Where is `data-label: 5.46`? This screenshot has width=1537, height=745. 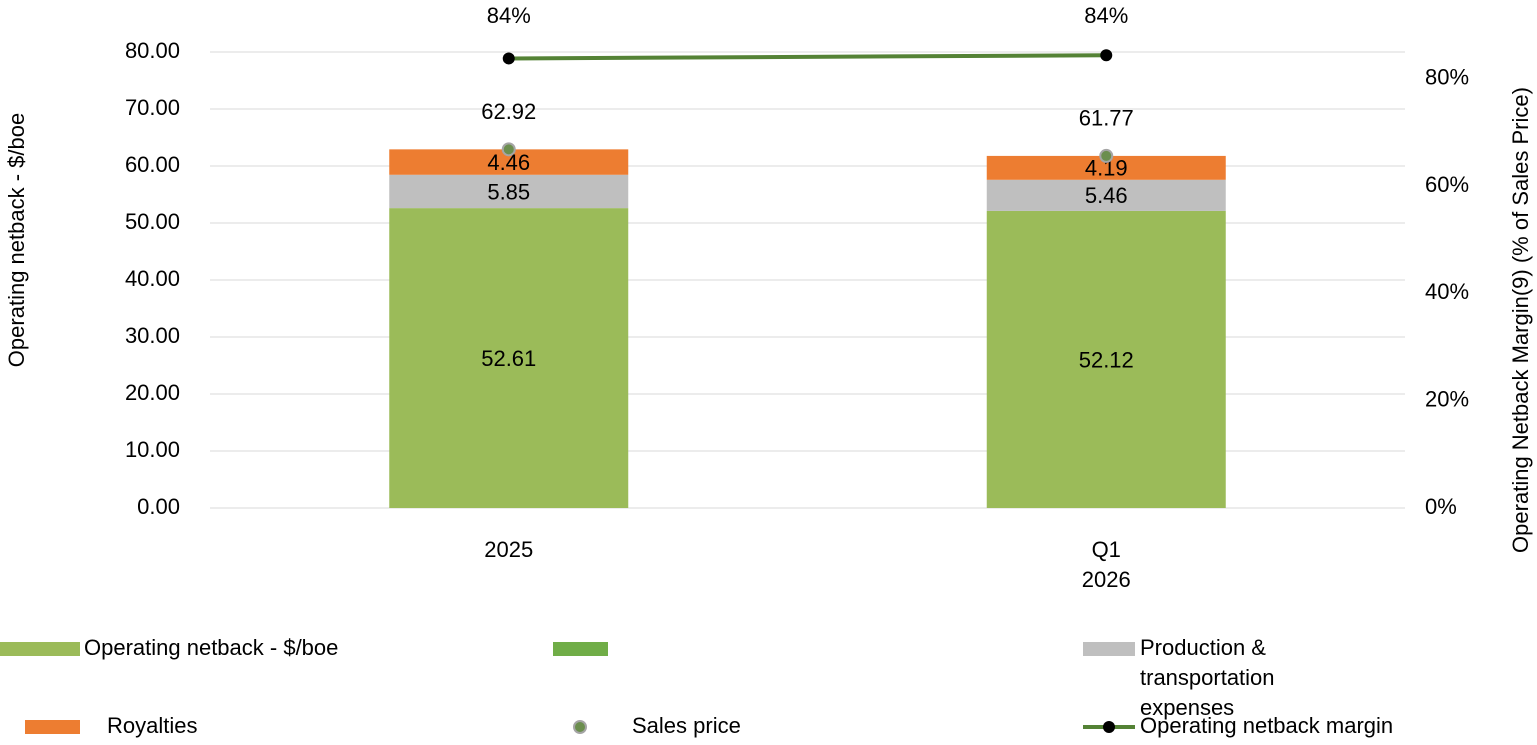
data-label: 5.46 is located at coordinates (1106, 195).